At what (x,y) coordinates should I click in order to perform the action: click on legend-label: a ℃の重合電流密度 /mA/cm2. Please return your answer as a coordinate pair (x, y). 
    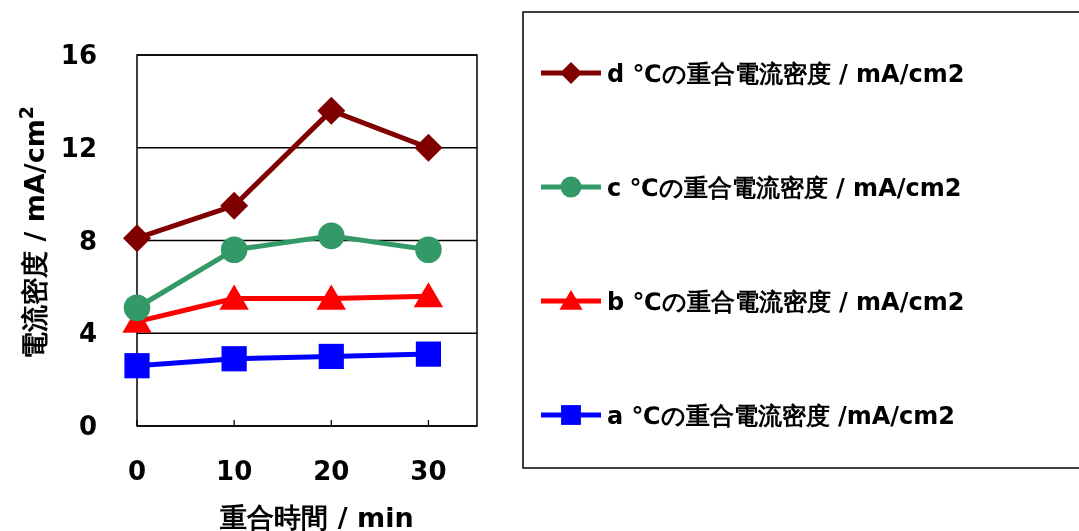
    Looking at the image, I should click on (781, 416).